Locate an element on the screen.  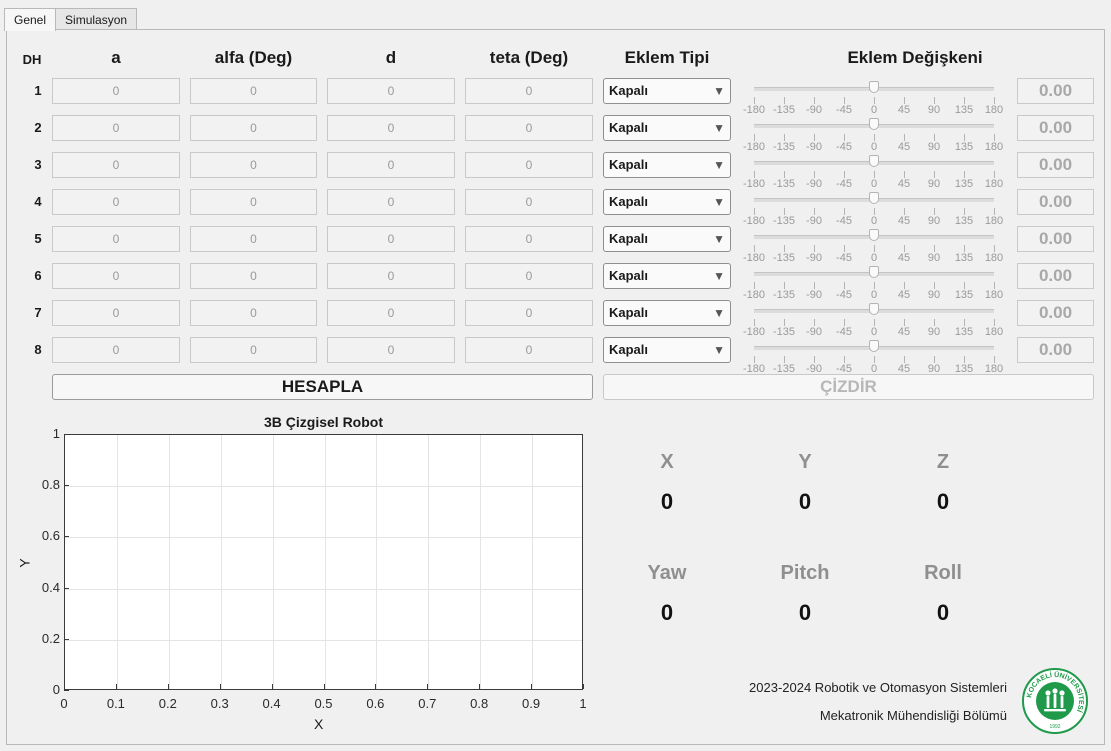
pose-y-label: Y is located at coordinates (805, 462).